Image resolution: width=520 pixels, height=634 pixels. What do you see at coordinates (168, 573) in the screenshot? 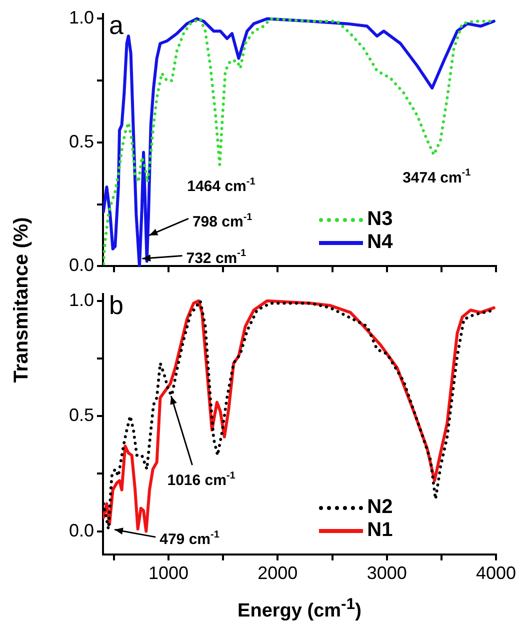
I see `x-tick-label: 1000` at bounding box center [168, 573].